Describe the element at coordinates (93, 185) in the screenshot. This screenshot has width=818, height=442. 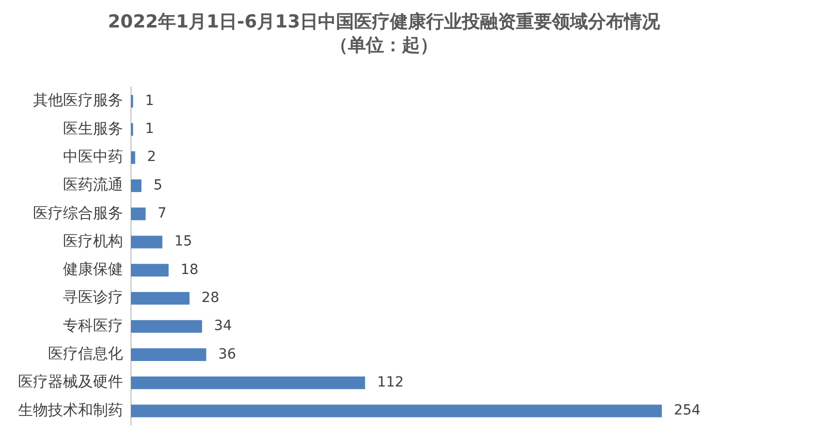
I see `y-tick-label: 医药流通` at that location.